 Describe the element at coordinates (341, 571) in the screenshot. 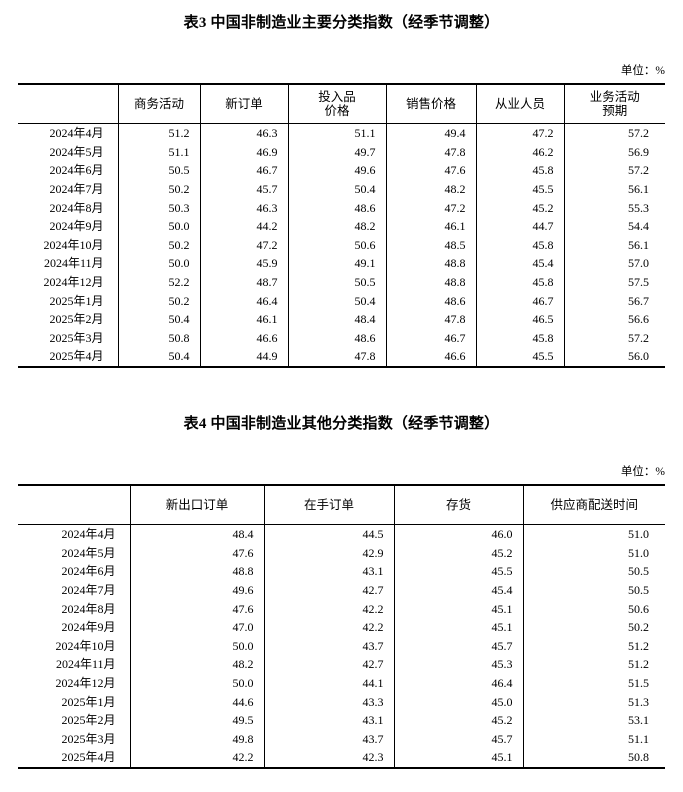

I see `table-row: 2024年6月 48.8 43.1 45.5 50.5` at that location.